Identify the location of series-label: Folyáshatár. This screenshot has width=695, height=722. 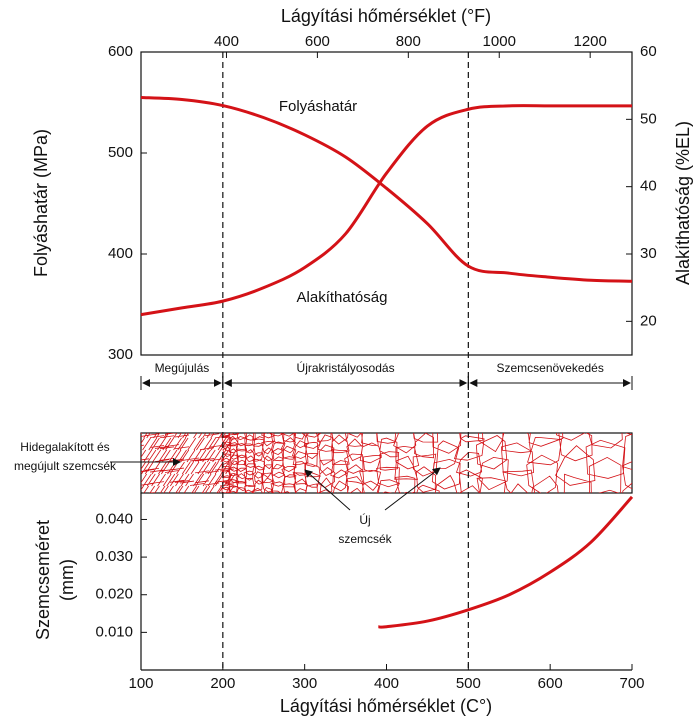
(318, 106).